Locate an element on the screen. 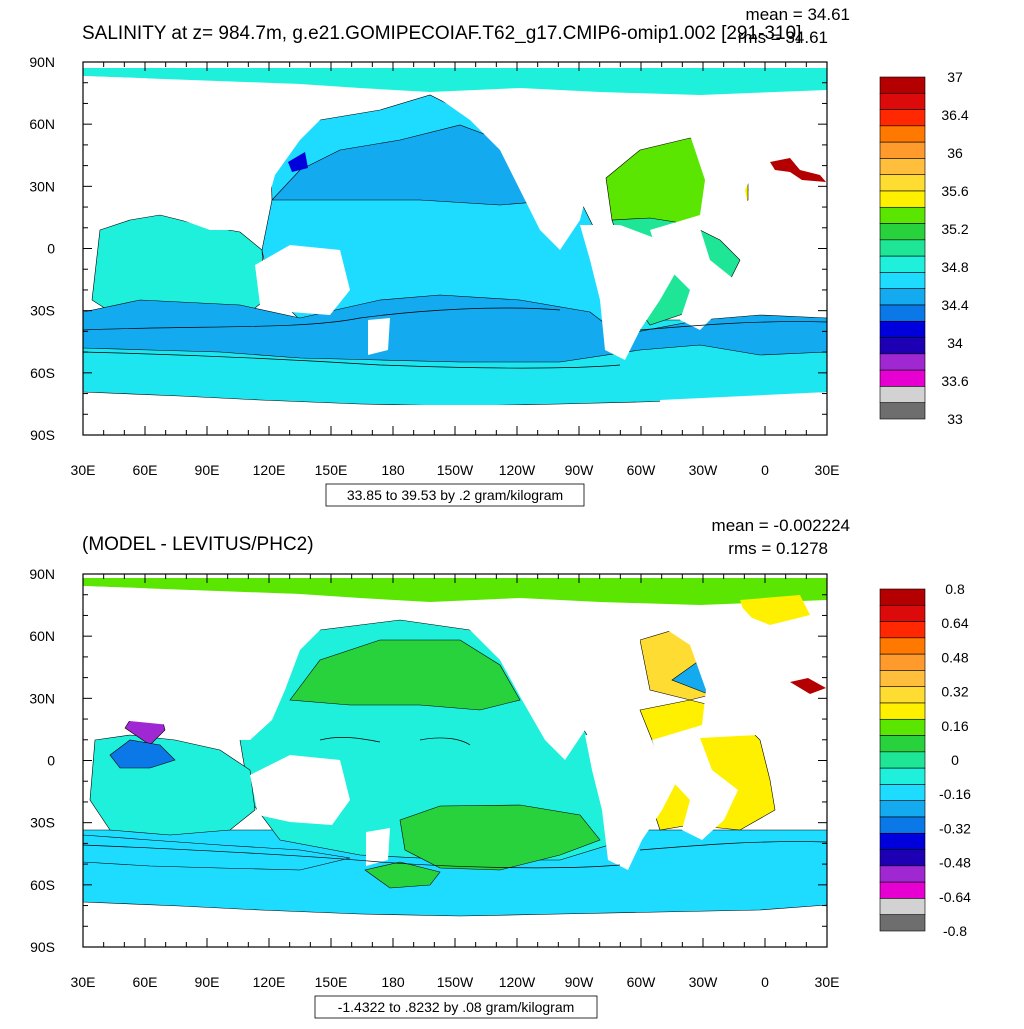 The height and width of the screenshot is (1029, 1024). panel2-region-arctic is located at coordinates (455, 591).